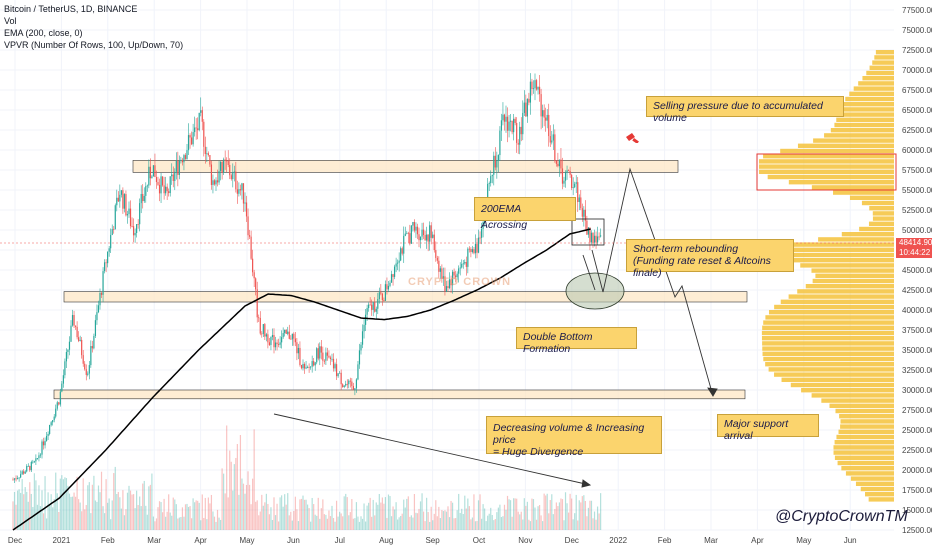 The height and width of the screenshot is (550, 932). What do you see at coordinates (558, 343) in the screenshot?
I see `callout-double-bottom-text: Double Bottom Formation` at bounding box center [558, 343].